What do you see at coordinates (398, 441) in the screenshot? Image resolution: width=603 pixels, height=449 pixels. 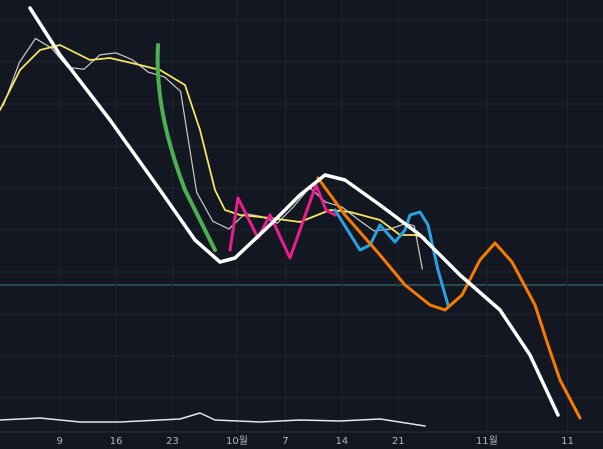 I see `x-tick-label: 21` at bounding box center [398, 441].